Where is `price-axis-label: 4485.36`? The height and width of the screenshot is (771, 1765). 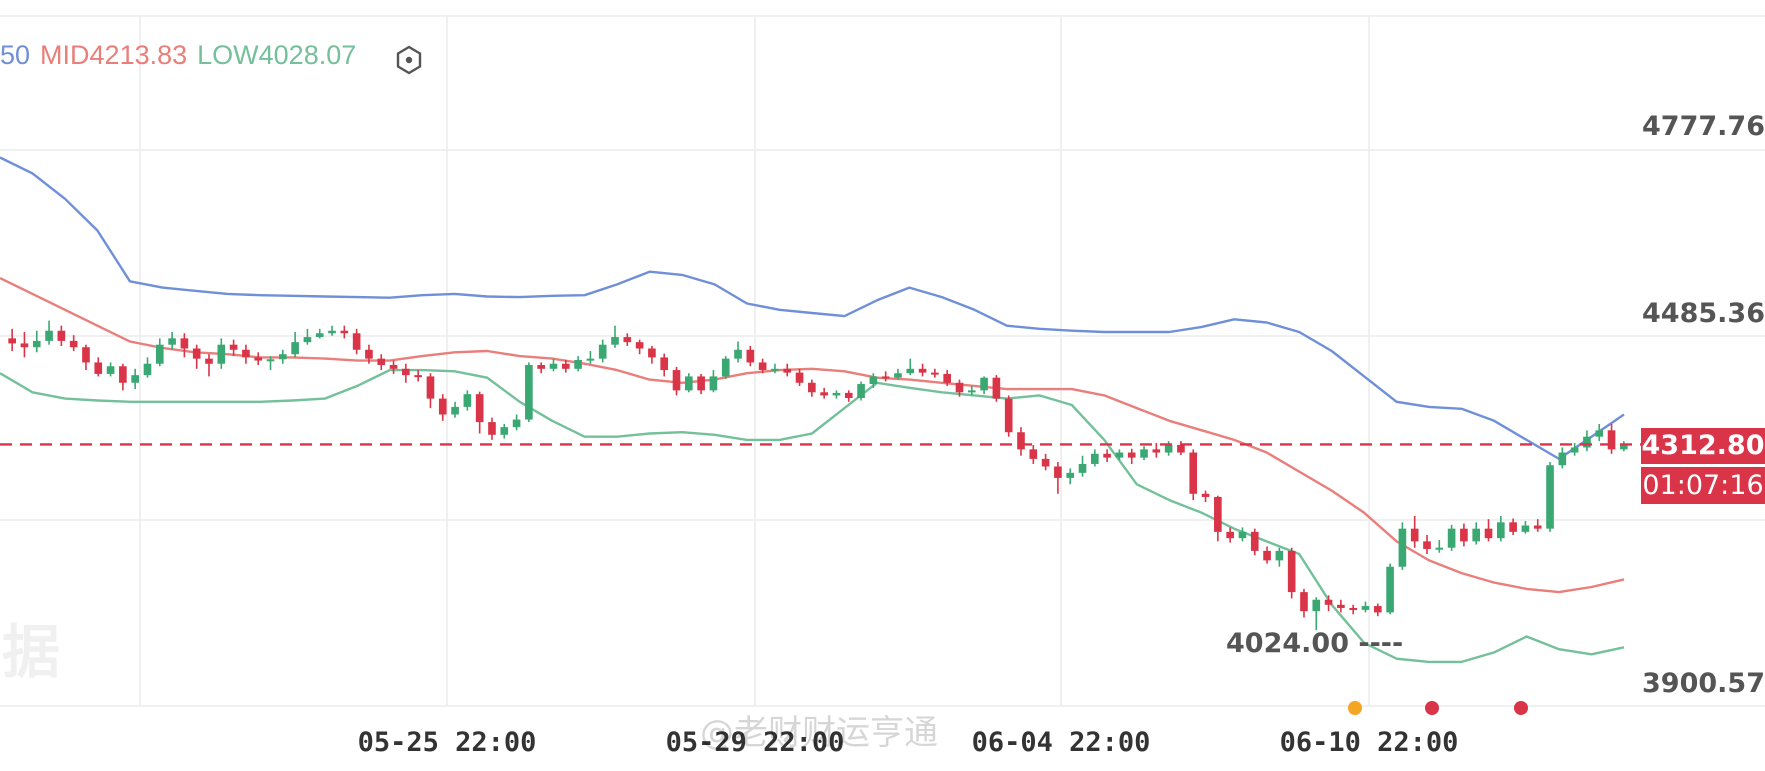 price-axis-label: 4485.36 is located at coordinates (1703, 313).